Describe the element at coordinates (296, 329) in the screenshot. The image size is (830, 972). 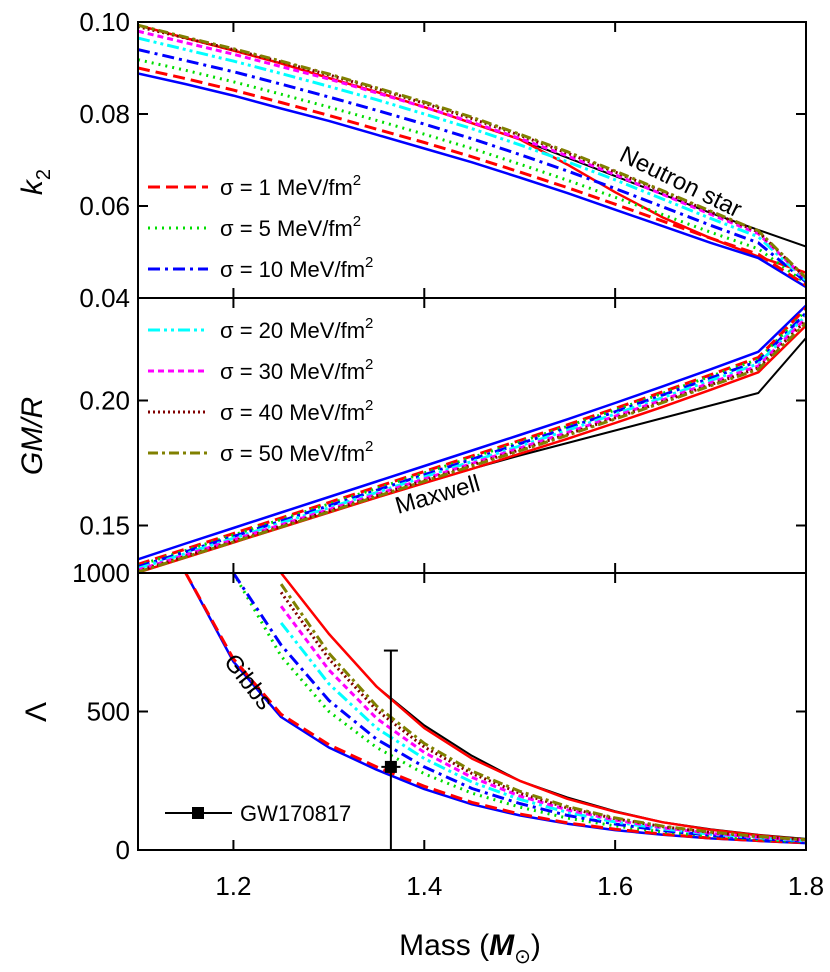
I see `legend-label-s20: σ = 20 MeV/fm2` at that location.